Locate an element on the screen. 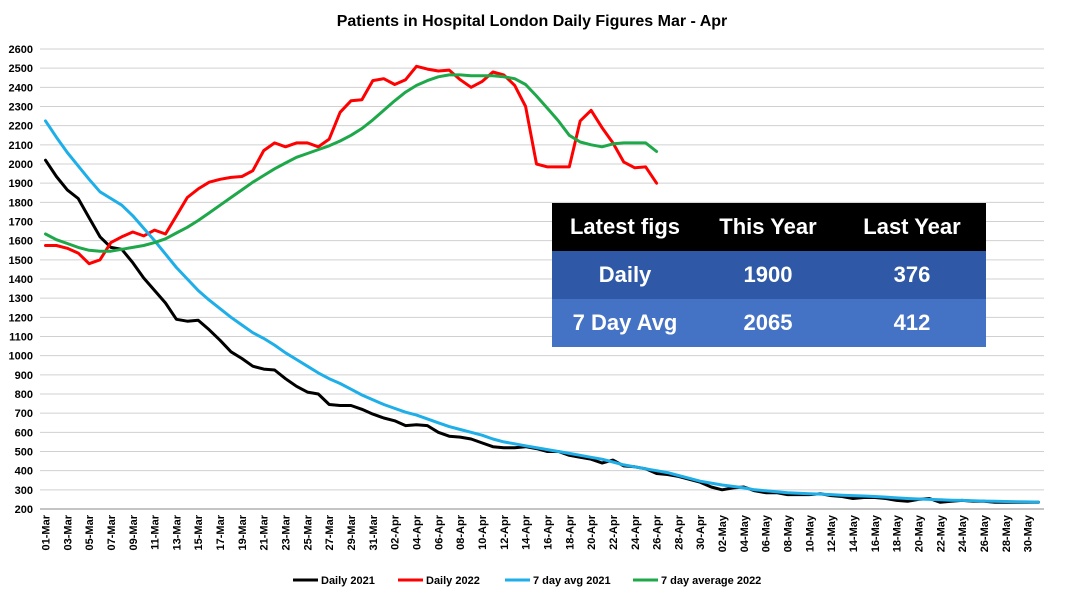 This screenshot has width=1065, height=600. this-year-value: 1900 is located at coordinates (768, 275).